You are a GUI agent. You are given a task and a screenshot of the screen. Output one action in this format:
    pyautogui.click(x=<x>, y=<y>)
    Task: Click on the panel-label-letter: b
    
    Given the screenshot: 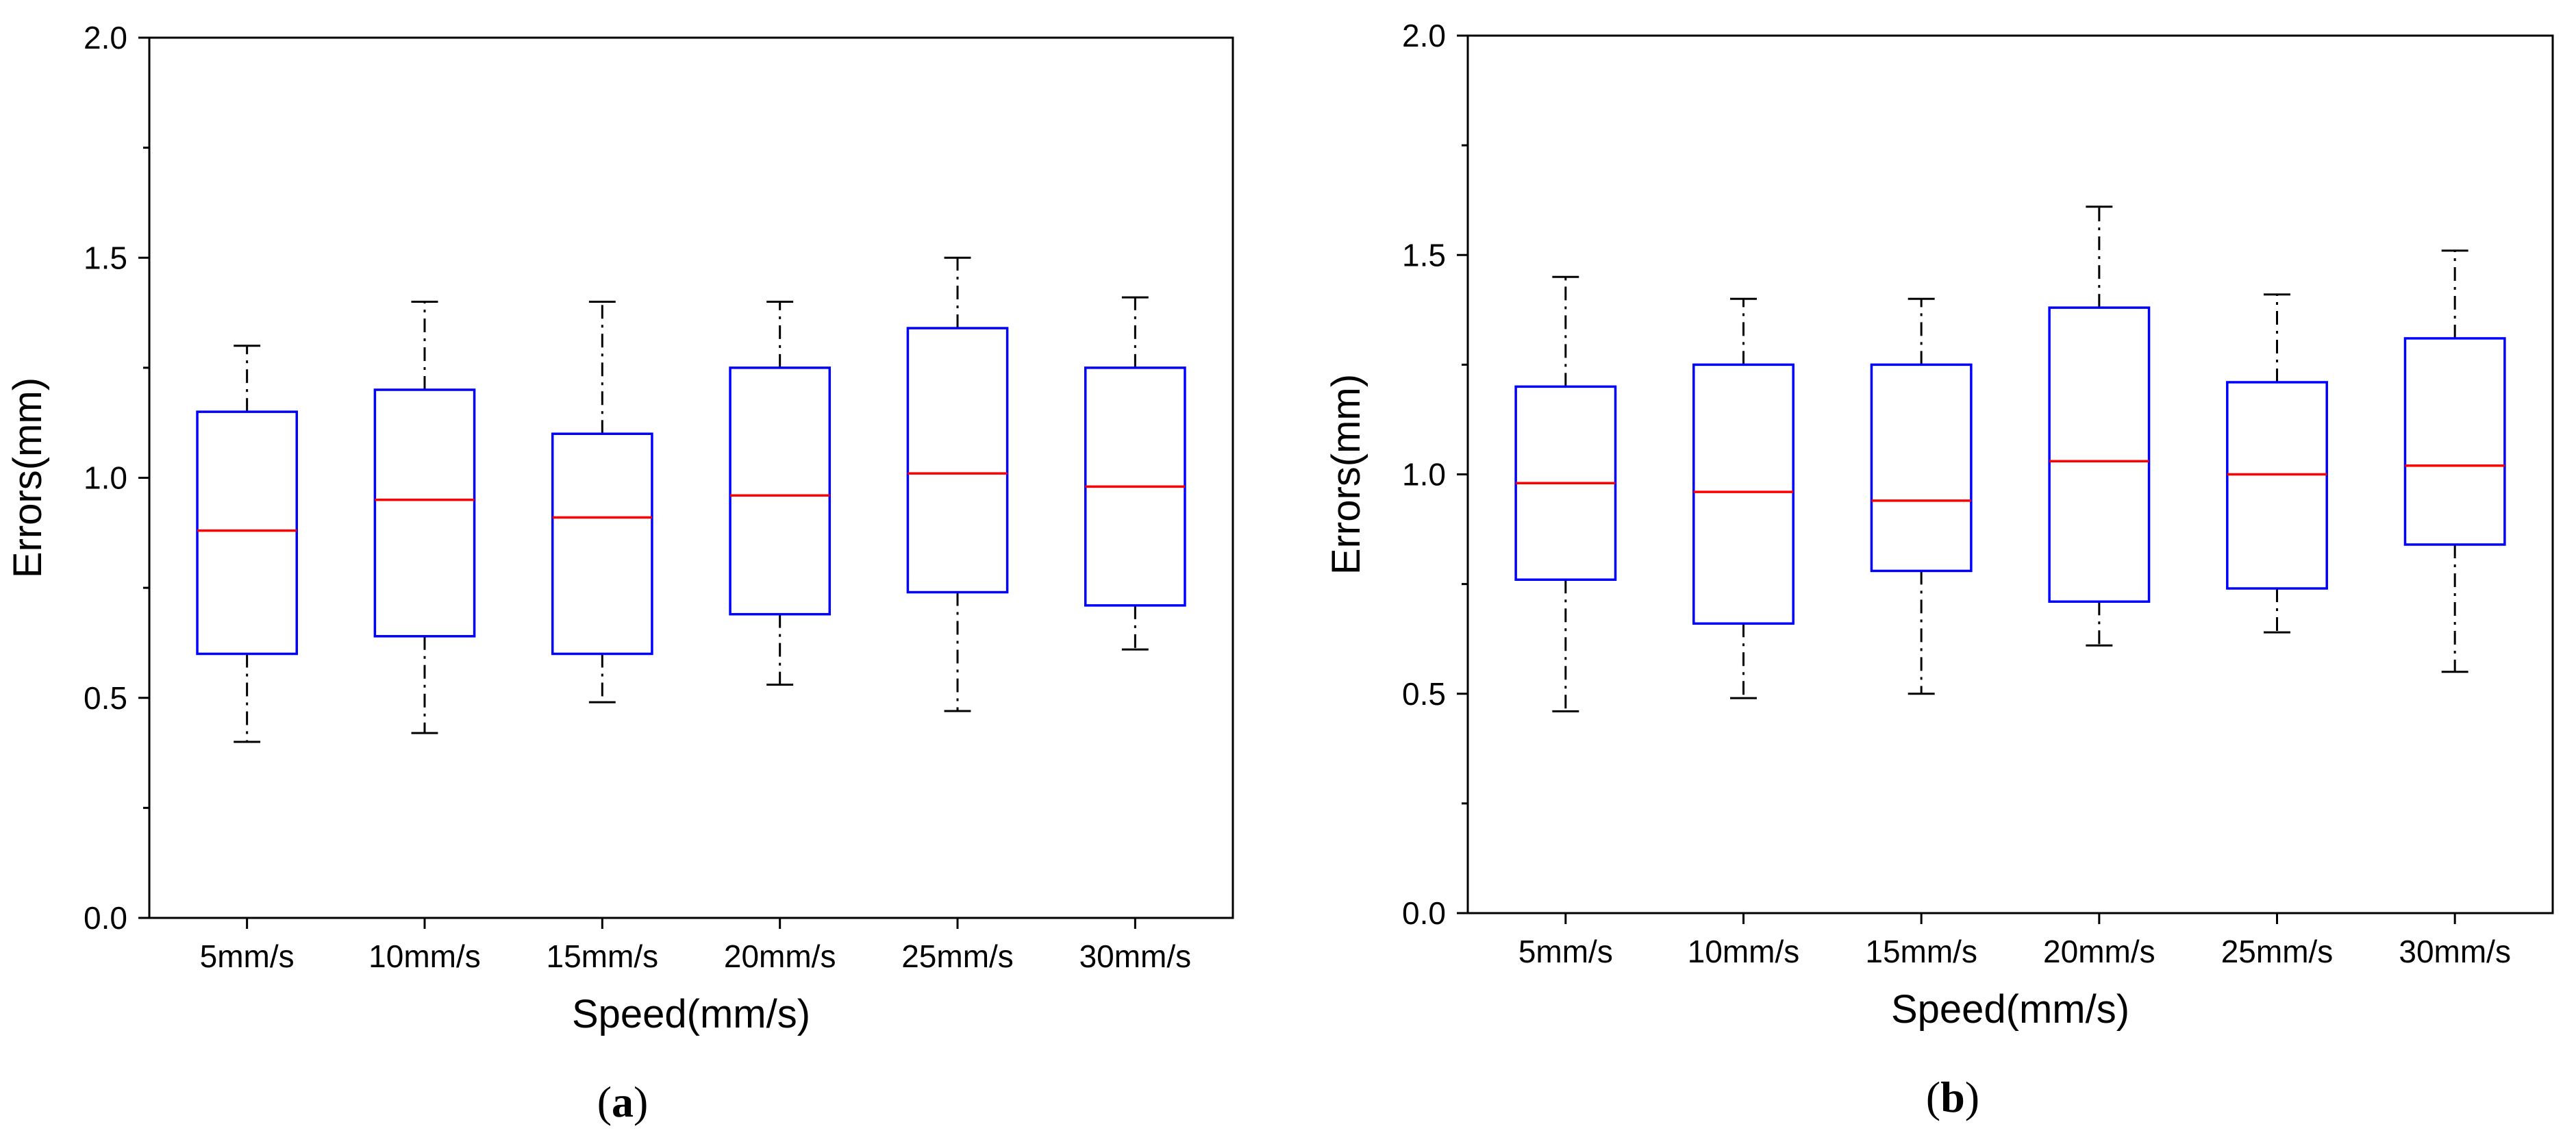 What is the action you would take?
    pyautogui.click(x=1953, y=1097)
    